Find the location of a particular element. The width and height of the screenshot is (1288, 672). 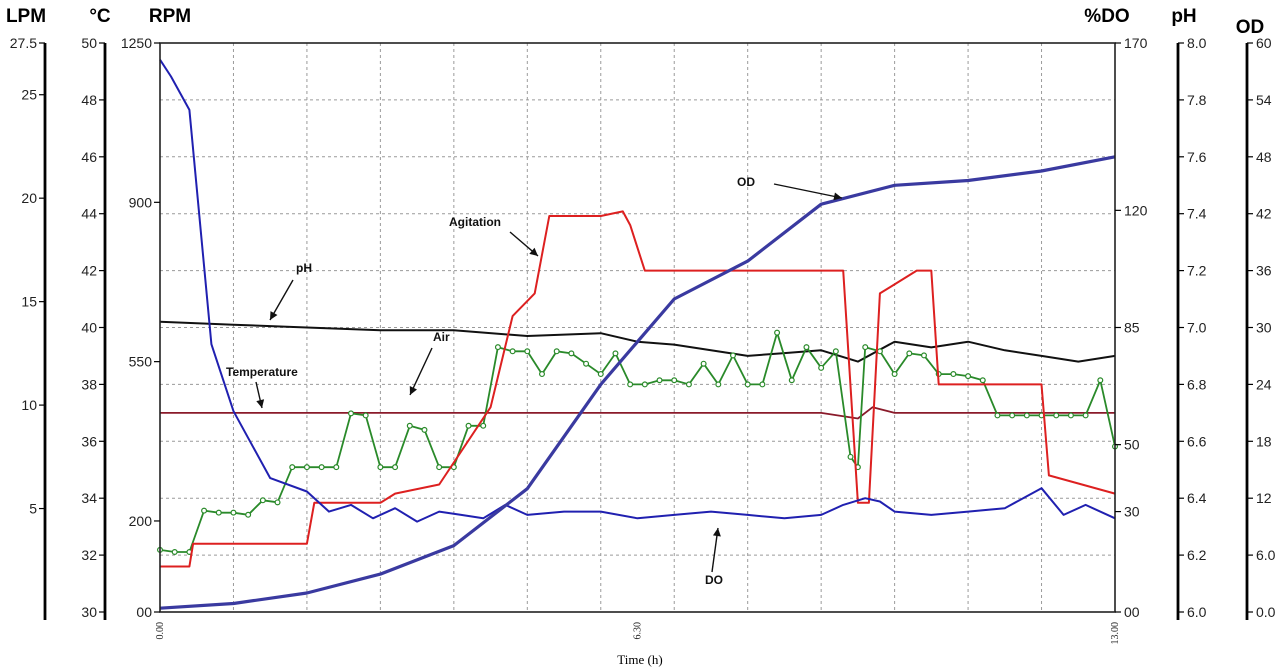

annotation-do: DO is located at coordinates (714, 580).